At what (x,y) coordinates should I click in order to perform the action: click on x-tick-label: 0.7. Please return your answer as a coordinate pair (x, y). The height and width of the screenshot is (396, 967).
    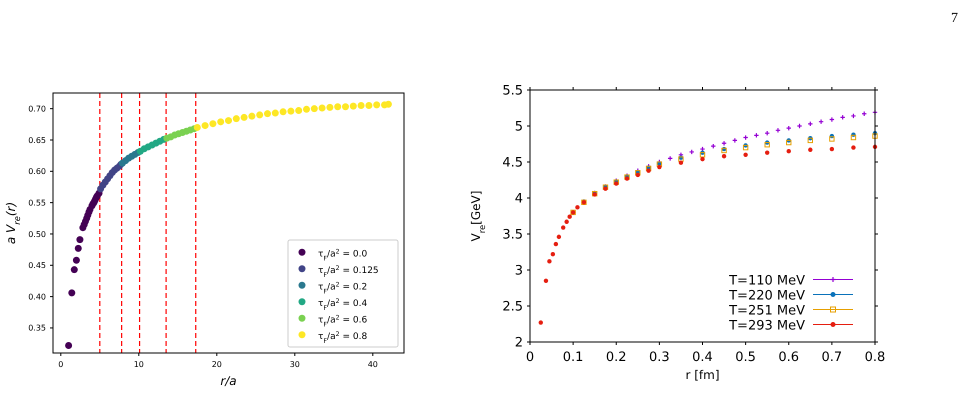
    Looking at the image, I should click on (832, 357).